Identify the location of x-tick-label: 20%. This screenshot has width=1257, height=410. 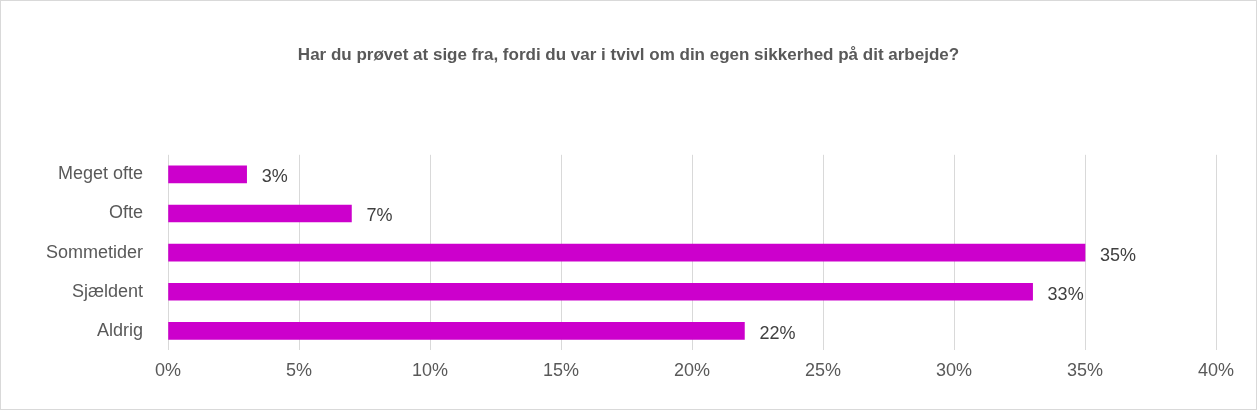
(692, 370).